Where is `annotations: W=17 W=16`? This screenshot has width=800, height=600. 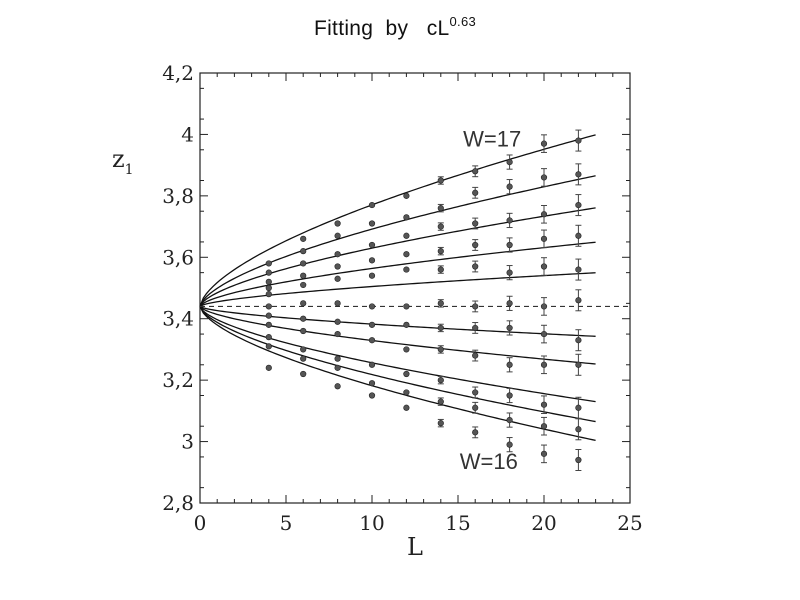 annotations: W=17 W=16 is located at coordinates (491, 301).